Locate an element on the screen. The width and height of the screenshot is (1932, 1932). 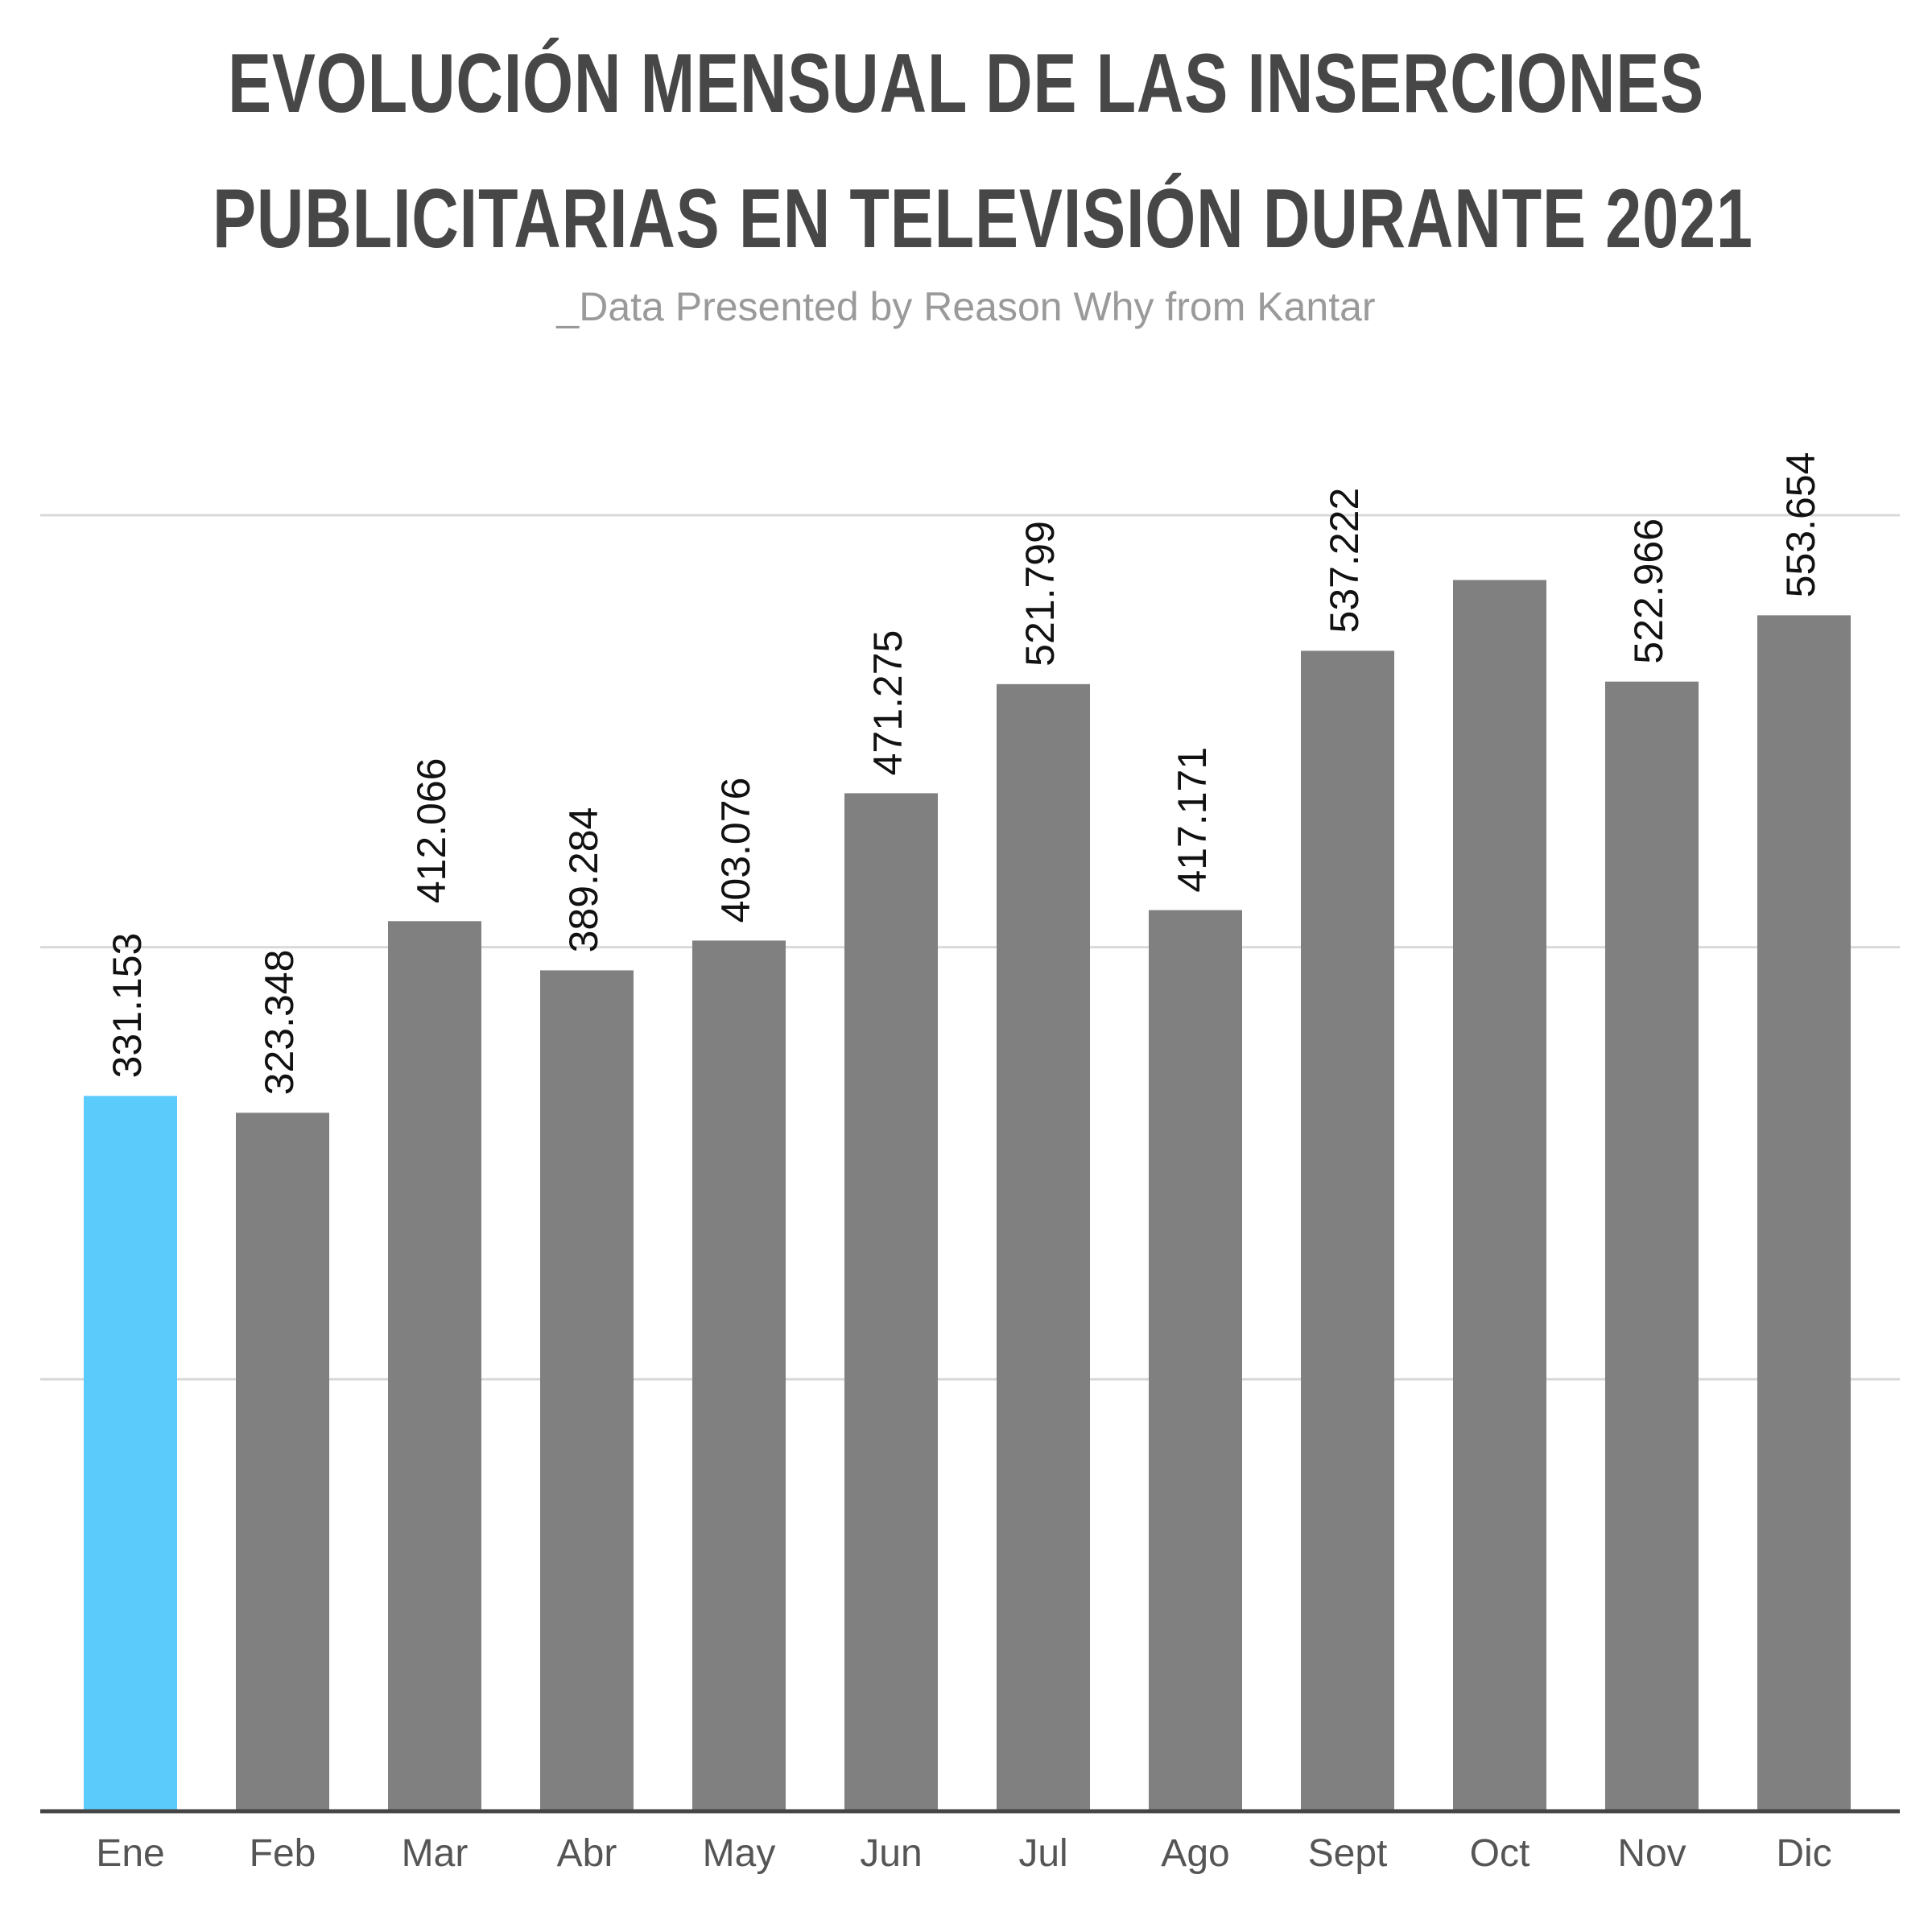
bar-mar is located at coordinates (434, 1366).